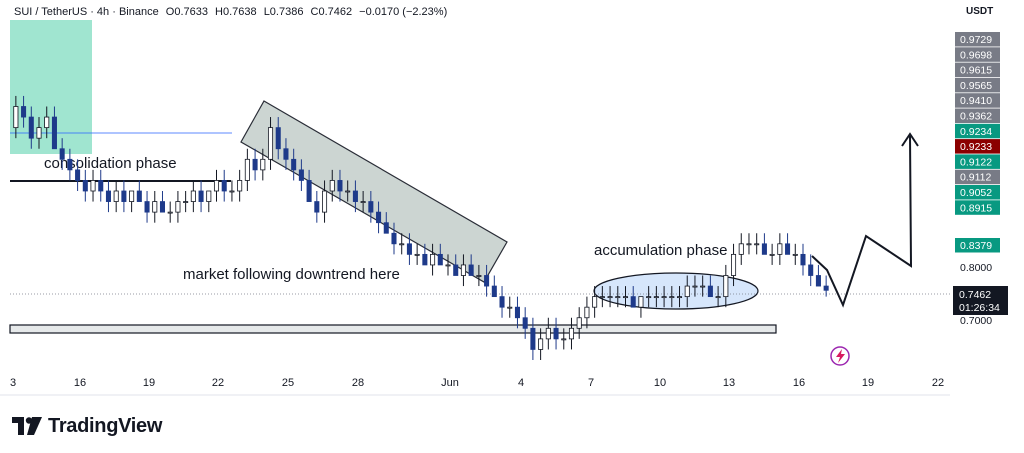  Describe the element at coordinates (105, 425) in the screenshot. I see `brand-name: TradingView` at that location.